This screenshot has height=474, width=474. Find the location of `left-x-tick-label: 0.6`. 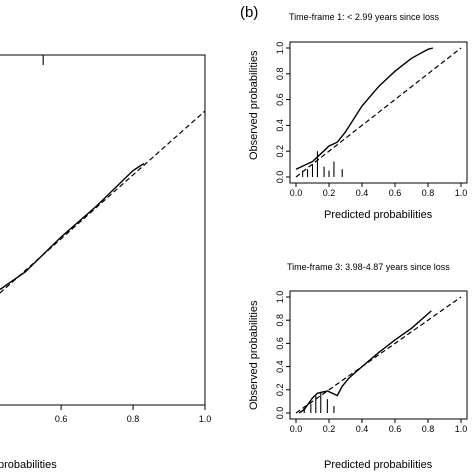

left-x-tick-label: 0.6 is located at coordinates (61, 419).